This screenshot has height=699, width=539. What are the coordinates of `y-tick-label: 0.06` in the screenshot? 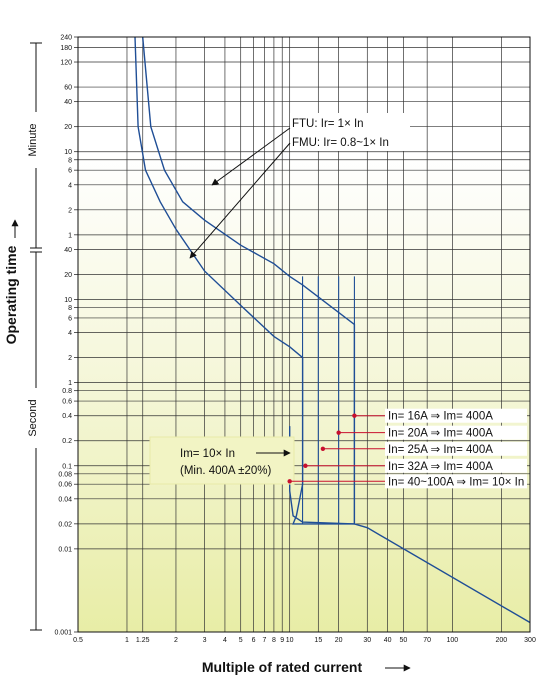 It's located at (65, 485).